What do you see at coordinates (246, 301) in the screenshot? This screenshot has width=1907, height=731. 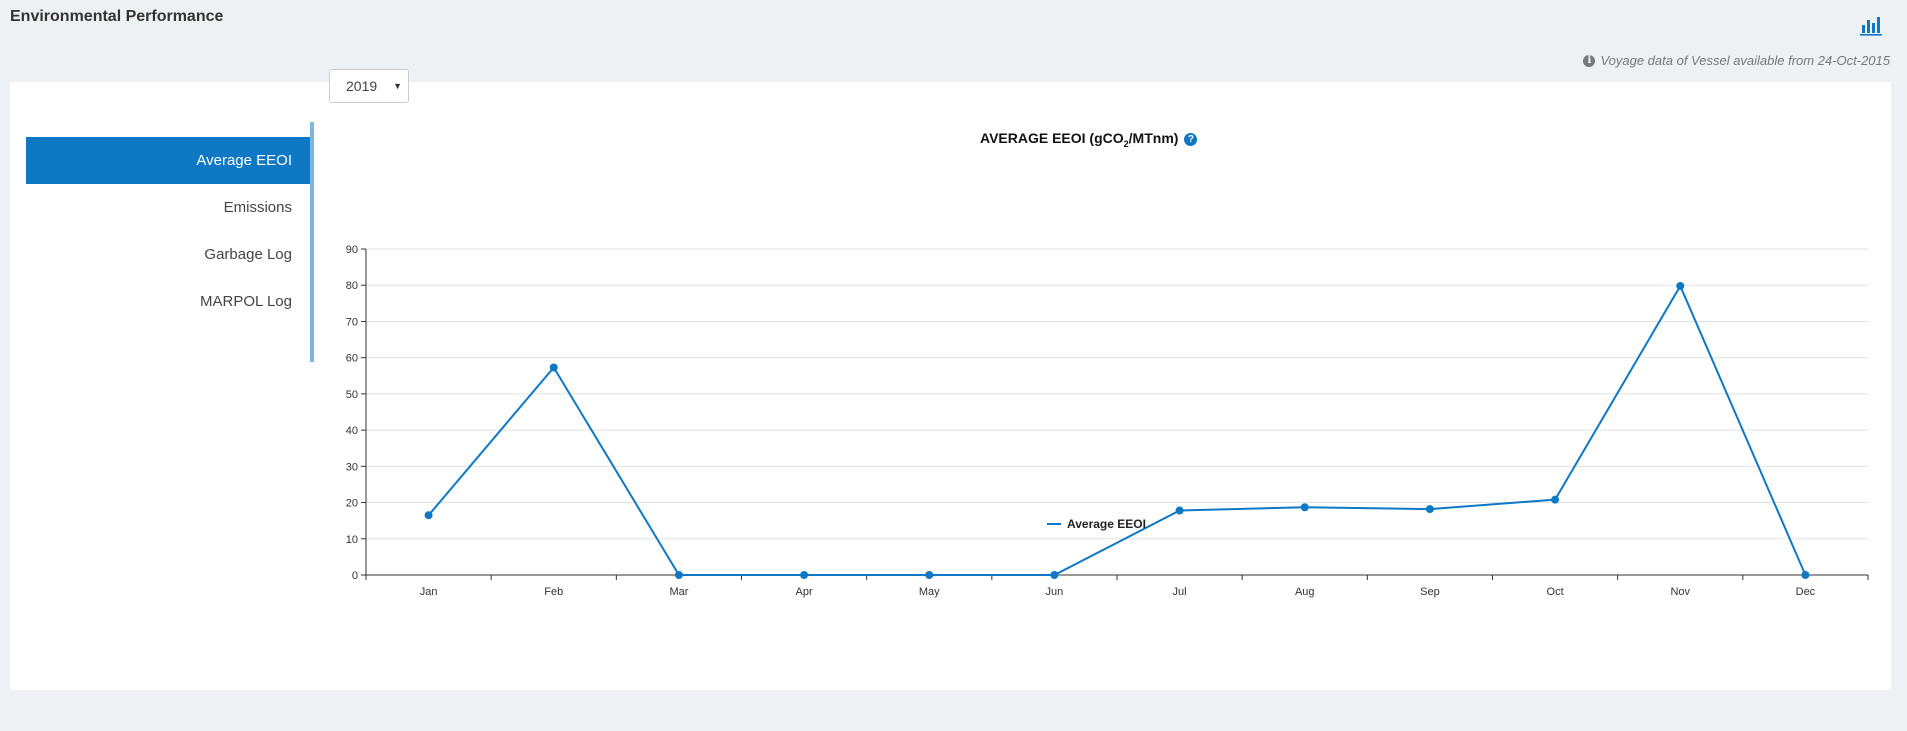 I see `nav-item-marpol-log: MARPOL Log` at bounding box center [246, 301].